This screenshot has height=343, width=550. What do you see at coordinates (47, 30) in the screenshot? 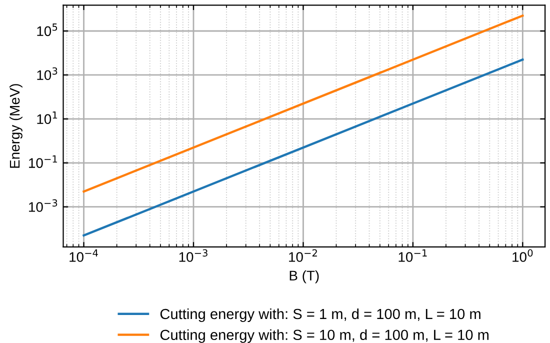
I see `y-tick-label: 10$^{5}$` at bounding box center [47, 30].